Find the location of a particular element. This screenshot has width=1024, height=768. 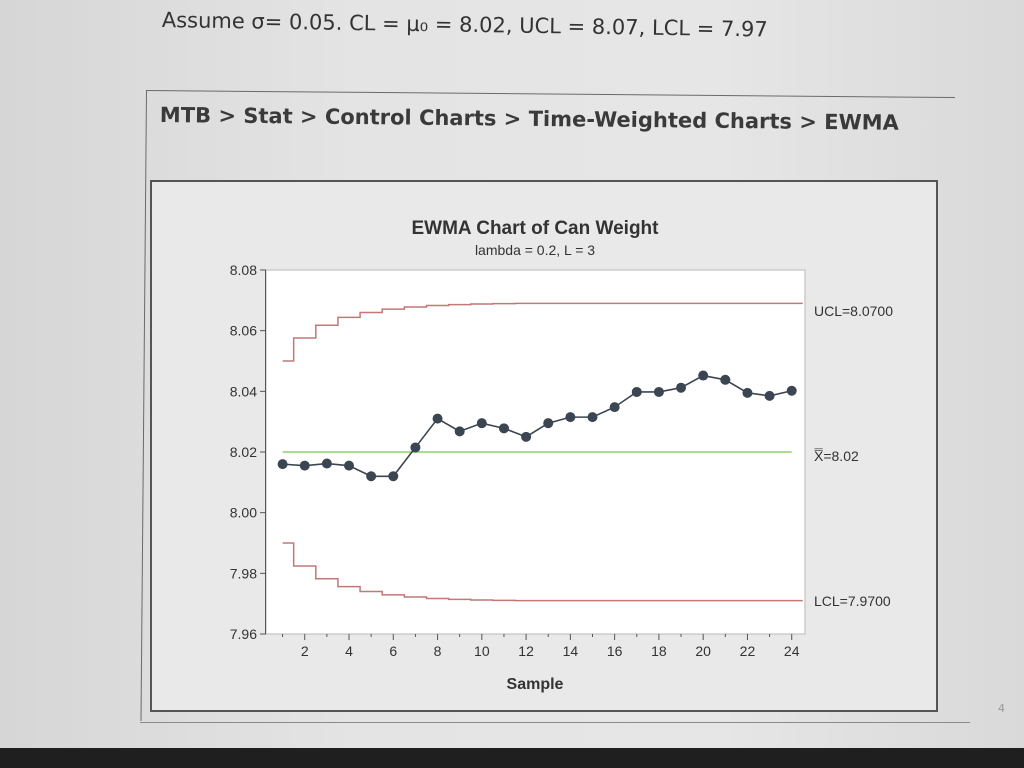

y-axis: 7.96 7.98 8.00 8.02 8.04 8.06 8.08 is located at coordinates (248, 452).